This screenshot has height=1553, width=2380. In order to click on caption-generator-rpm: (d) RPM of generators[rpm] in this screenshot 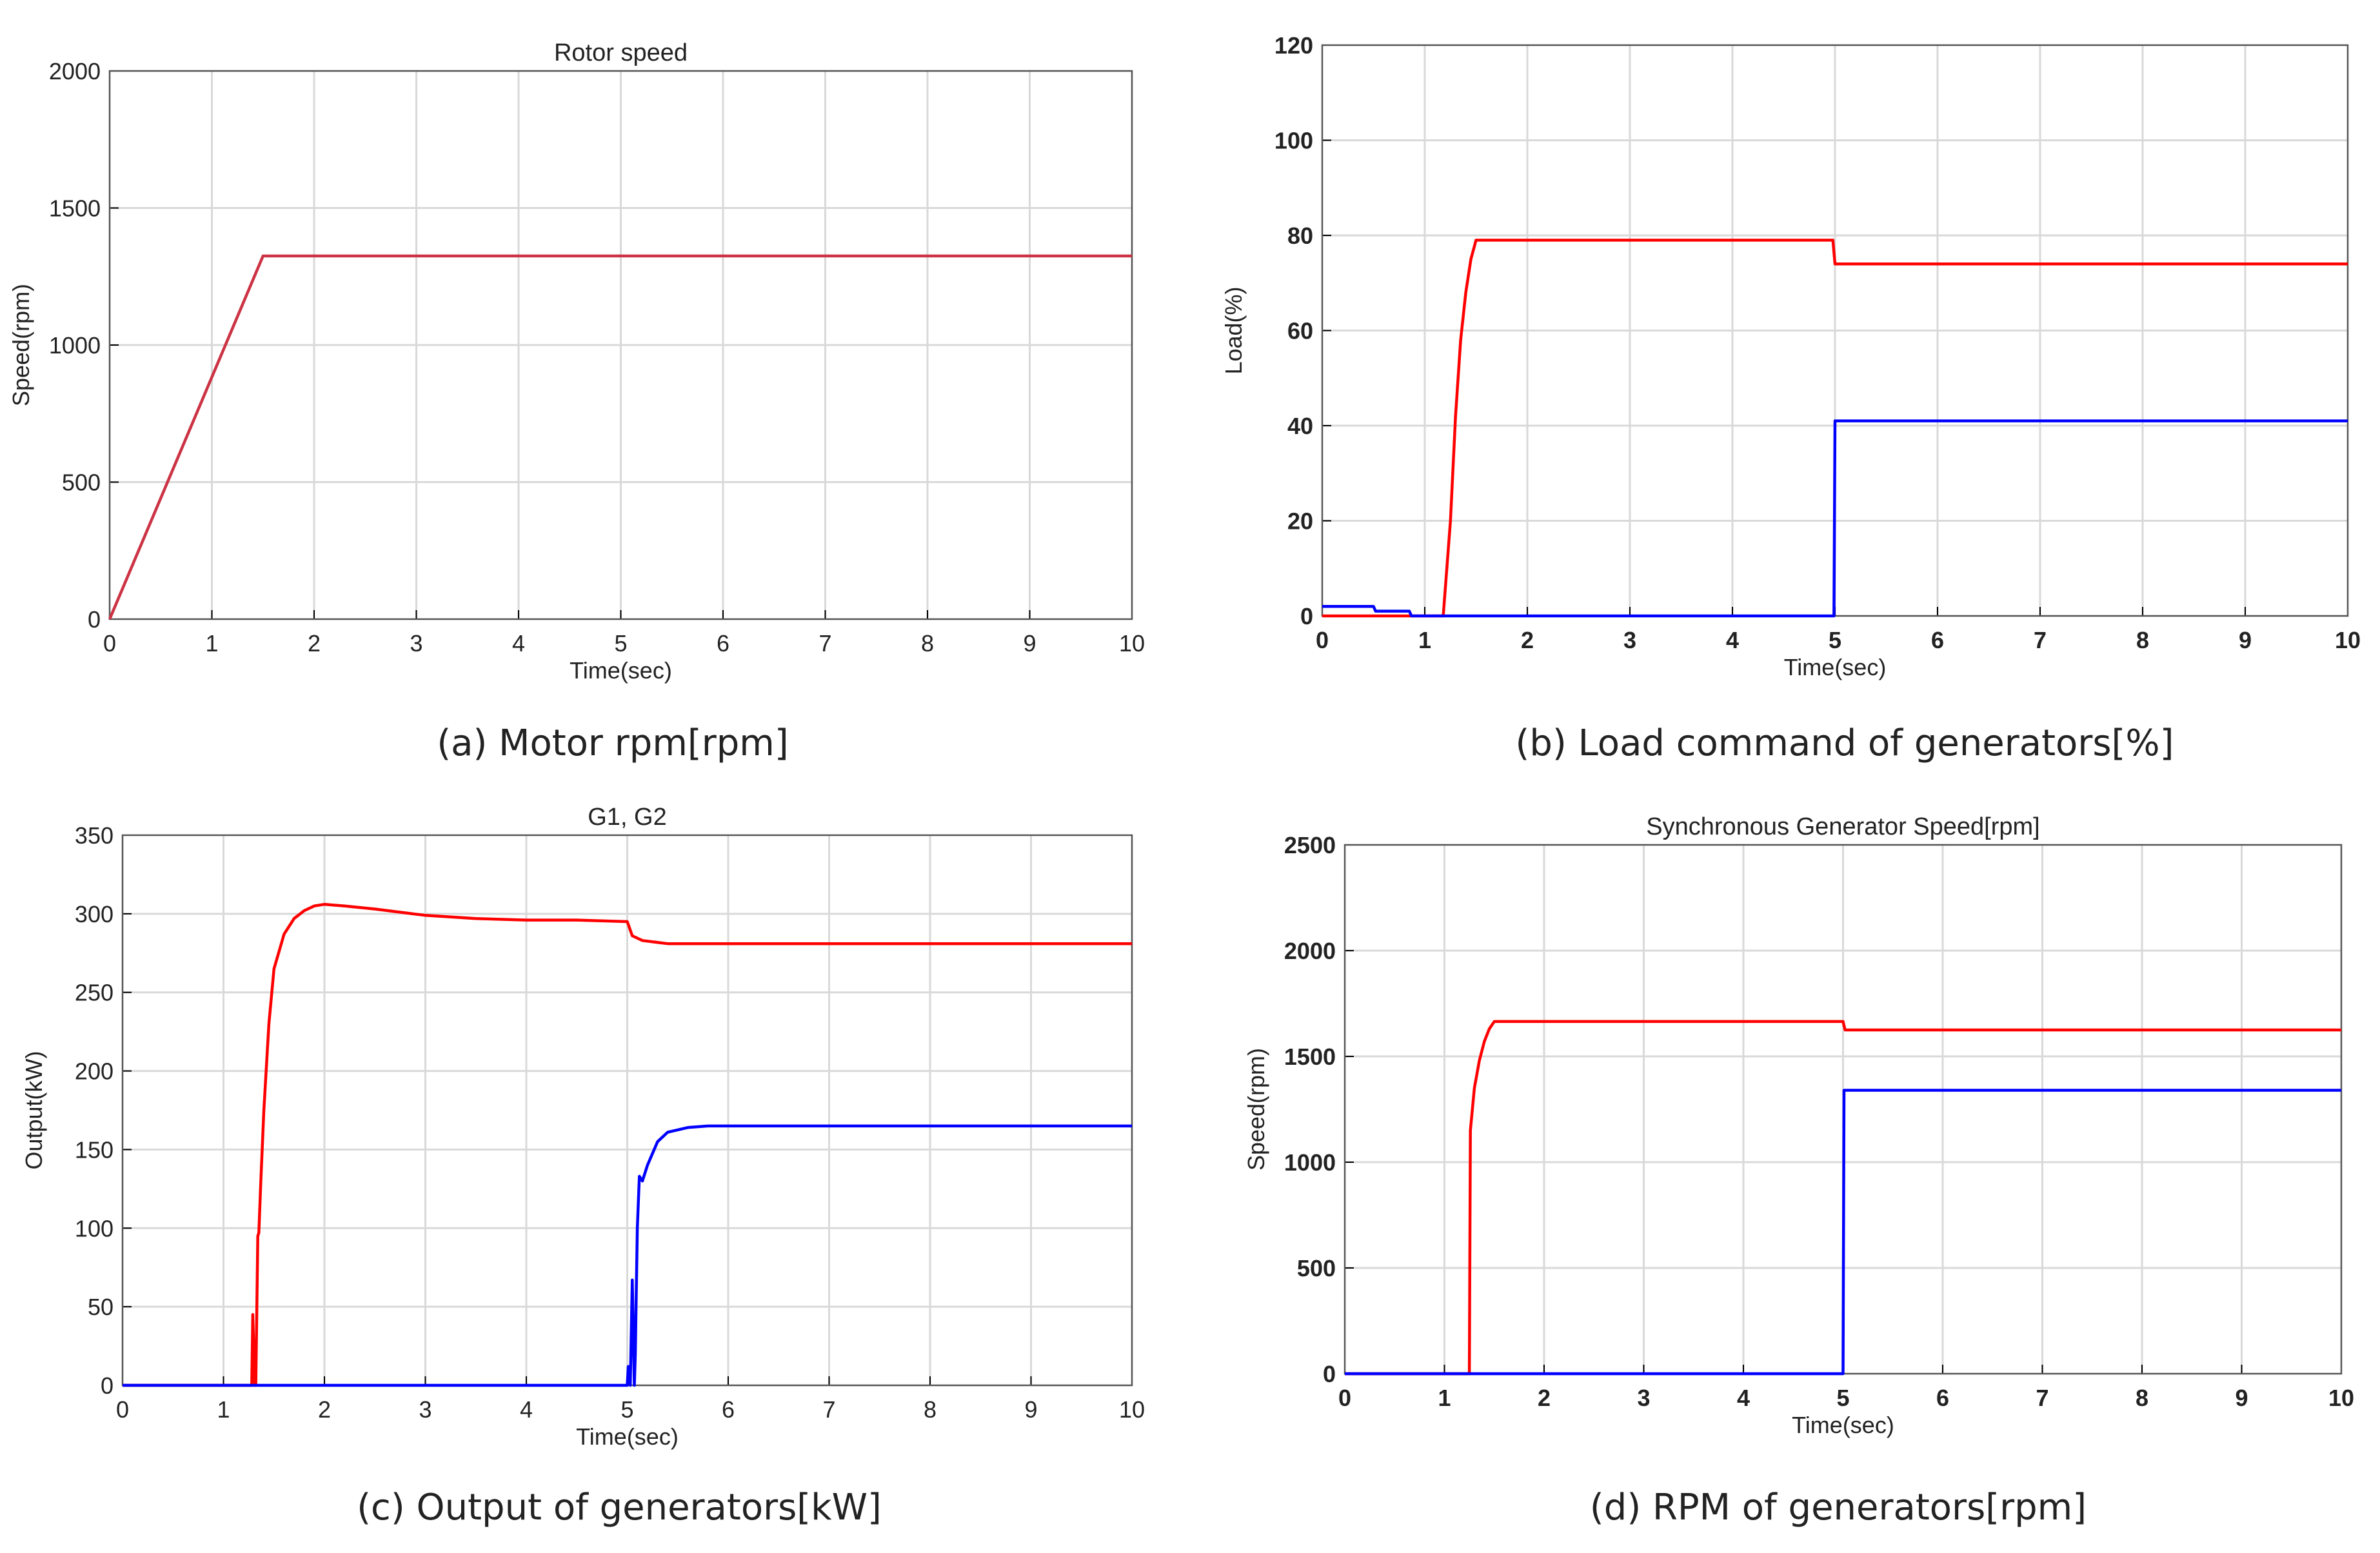, I will do `click(1838, 1507)`.